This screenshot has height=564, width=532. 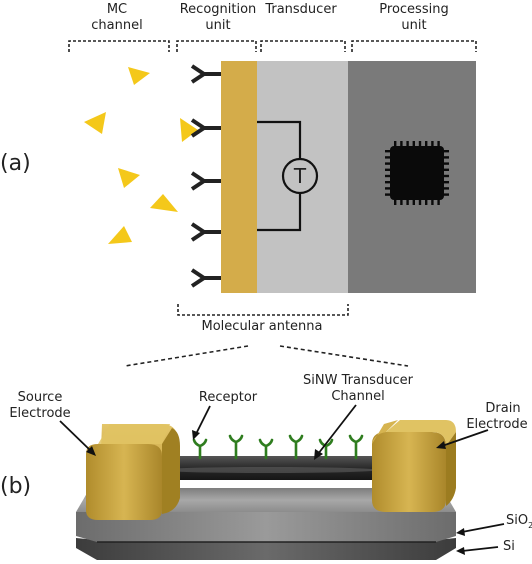 What do you see at coordinates (417, 173) in the screenshot?
I see `microchip-icon` at bounding box center [417, 173].